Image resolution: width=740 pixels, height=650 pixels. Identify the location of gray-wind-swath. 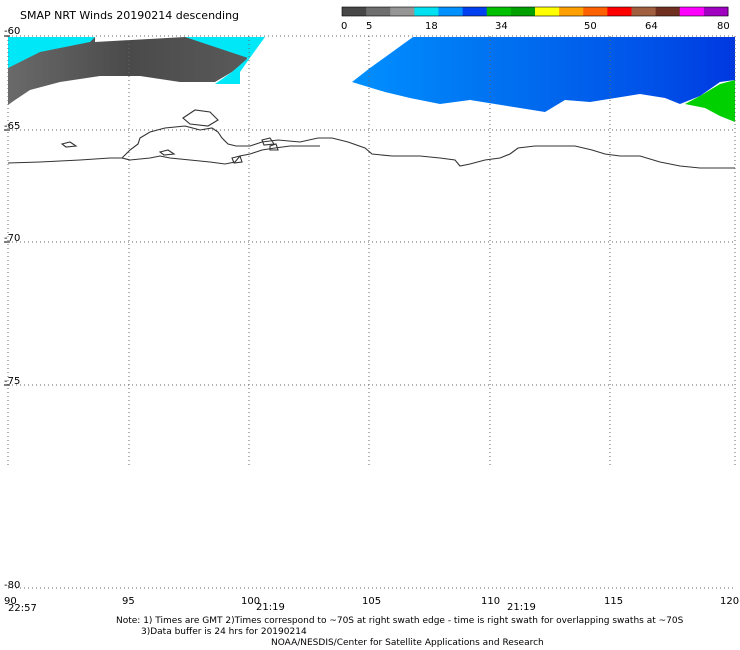
(129, 71).